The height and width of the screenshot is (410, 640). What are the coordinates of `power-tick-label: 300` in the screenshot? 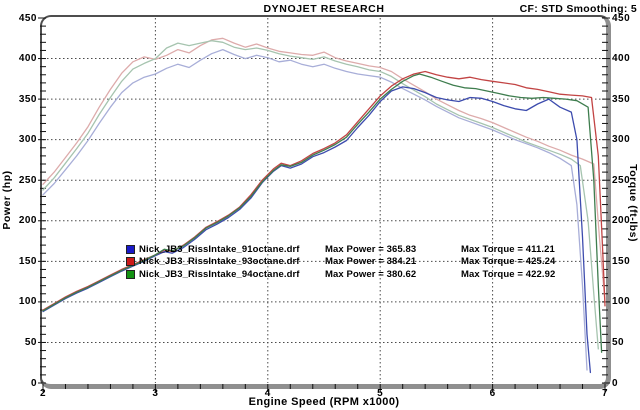 It's located at (27, 140).